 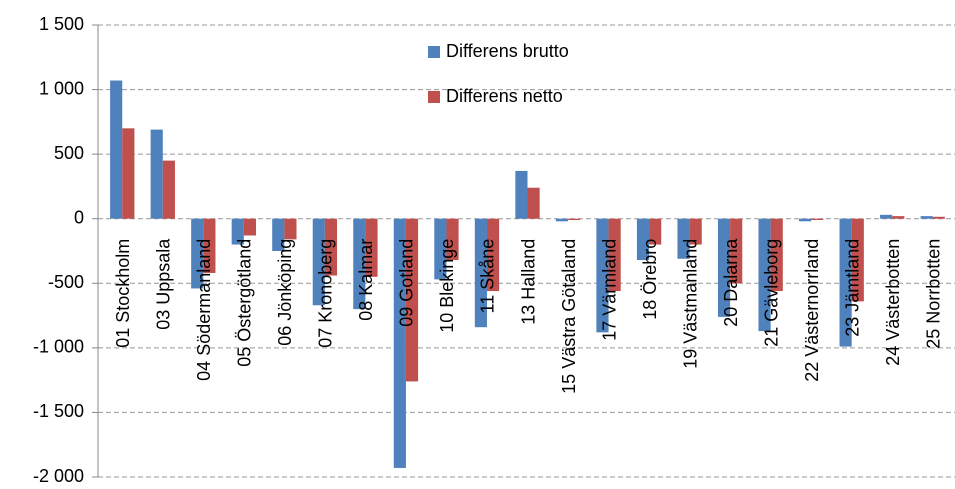 I want to click on x-tick-label: 13 Halland, so click(x=528, y=282).